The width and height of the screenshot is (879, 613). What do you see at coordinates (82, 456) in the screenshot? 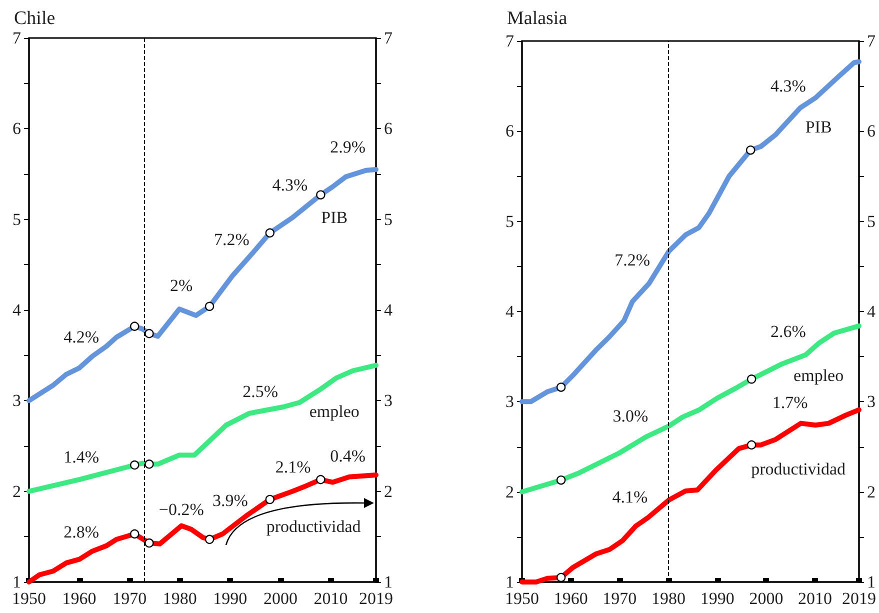
I see `annotation: 1.4%` at bounding box center [82, 456].